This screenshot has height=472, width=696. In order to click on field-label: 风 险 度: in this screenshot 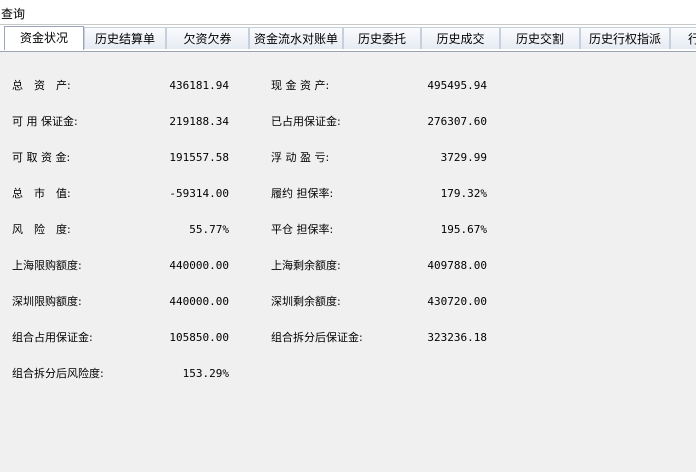, I will do `click(41, 229)`.